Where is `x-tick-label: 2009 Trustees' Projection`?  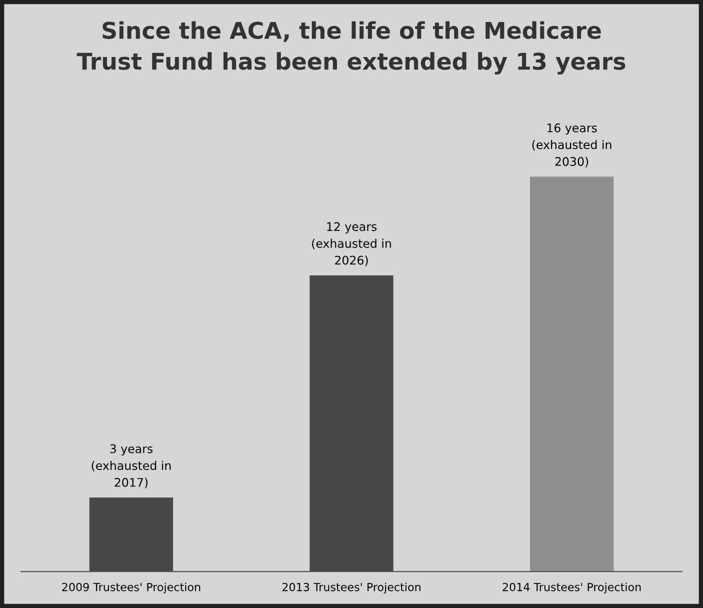 x-tick-label: 2009 Trustees' Projection is located at coordinates (131, 588).